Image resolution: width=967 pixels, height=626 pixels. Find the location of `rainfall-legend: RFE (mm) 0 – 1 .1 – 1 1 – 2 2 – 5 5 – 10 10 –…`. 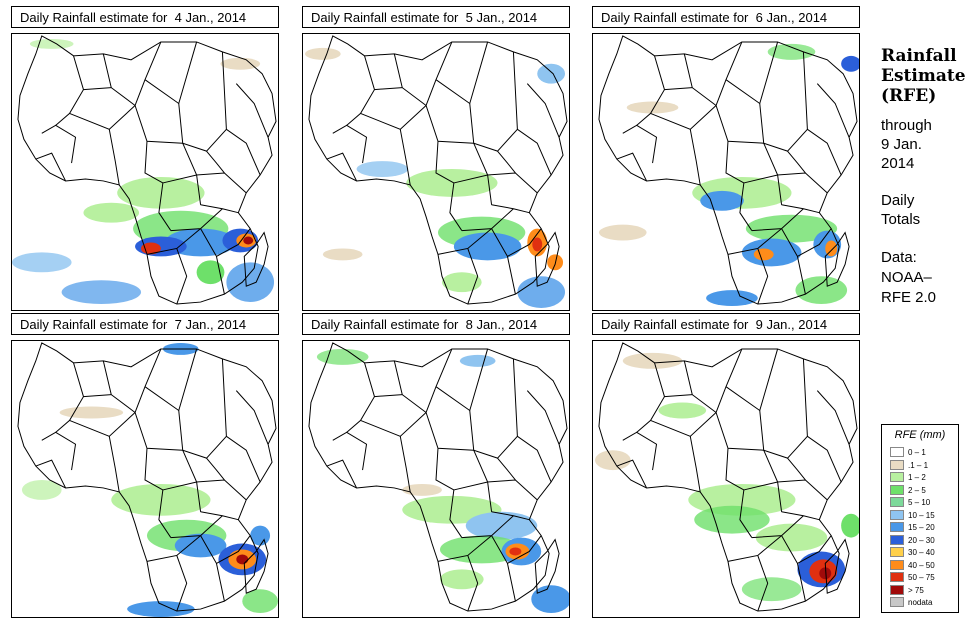

rainfall-legend: RFE (mm) 0 – 1 .1 – 1 1 – 2 2 – 5 5 – 10 10 –… is located at coordinates (920, 518).